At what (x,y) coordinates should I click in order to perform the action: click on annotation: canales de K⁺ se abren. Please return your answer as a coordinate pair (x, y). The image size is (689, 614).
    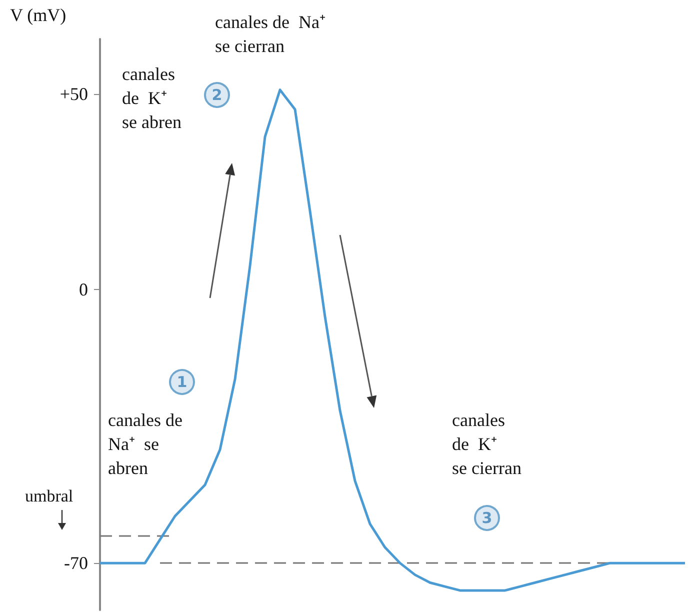
    Looking at the image, I should click on (152, 98).